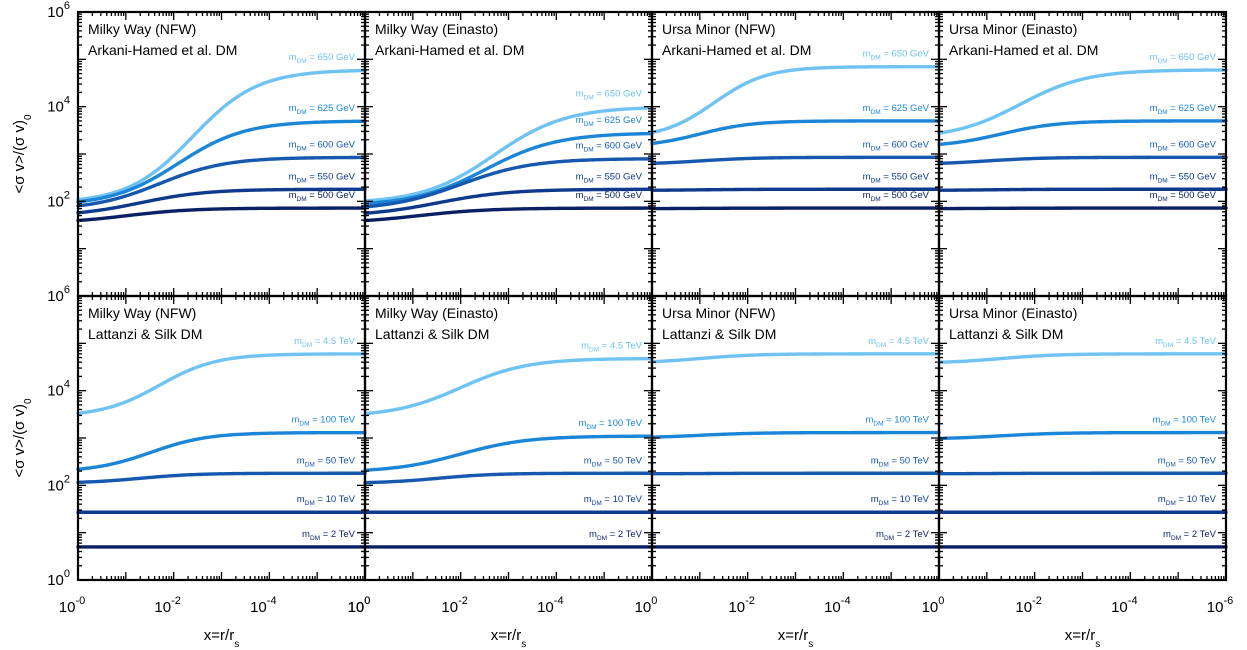 The image size is (1247, 650). I want to click on series-label-1-3-2: mDM = 50 TeV, so click(1187, 461).